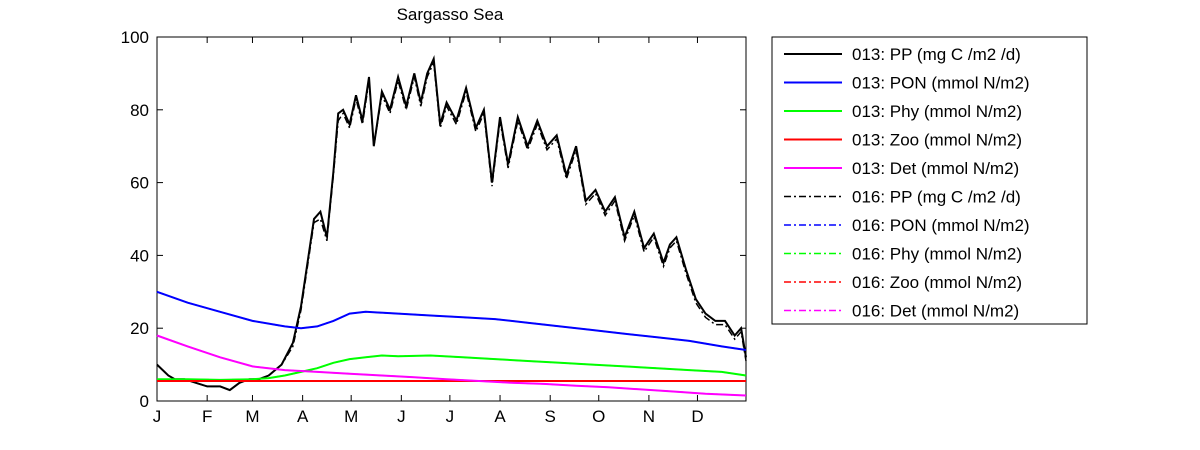 The width and height of the screenshot is (1200, 450). I want to click on y-tick-label: 60, so click(139, 183).